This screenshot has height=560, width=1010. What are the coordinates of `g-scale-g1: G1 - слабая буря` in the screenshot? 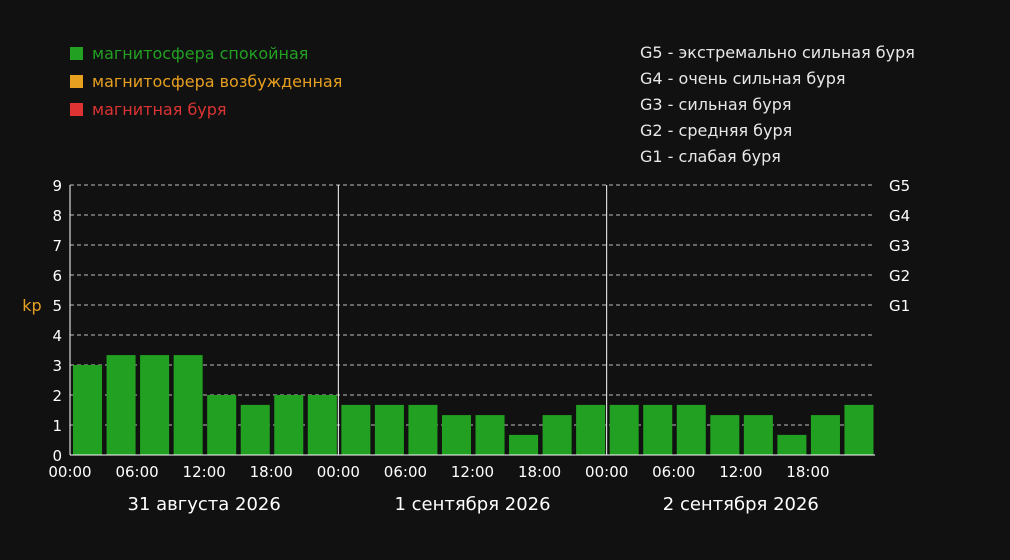 It's located at (710, 156).